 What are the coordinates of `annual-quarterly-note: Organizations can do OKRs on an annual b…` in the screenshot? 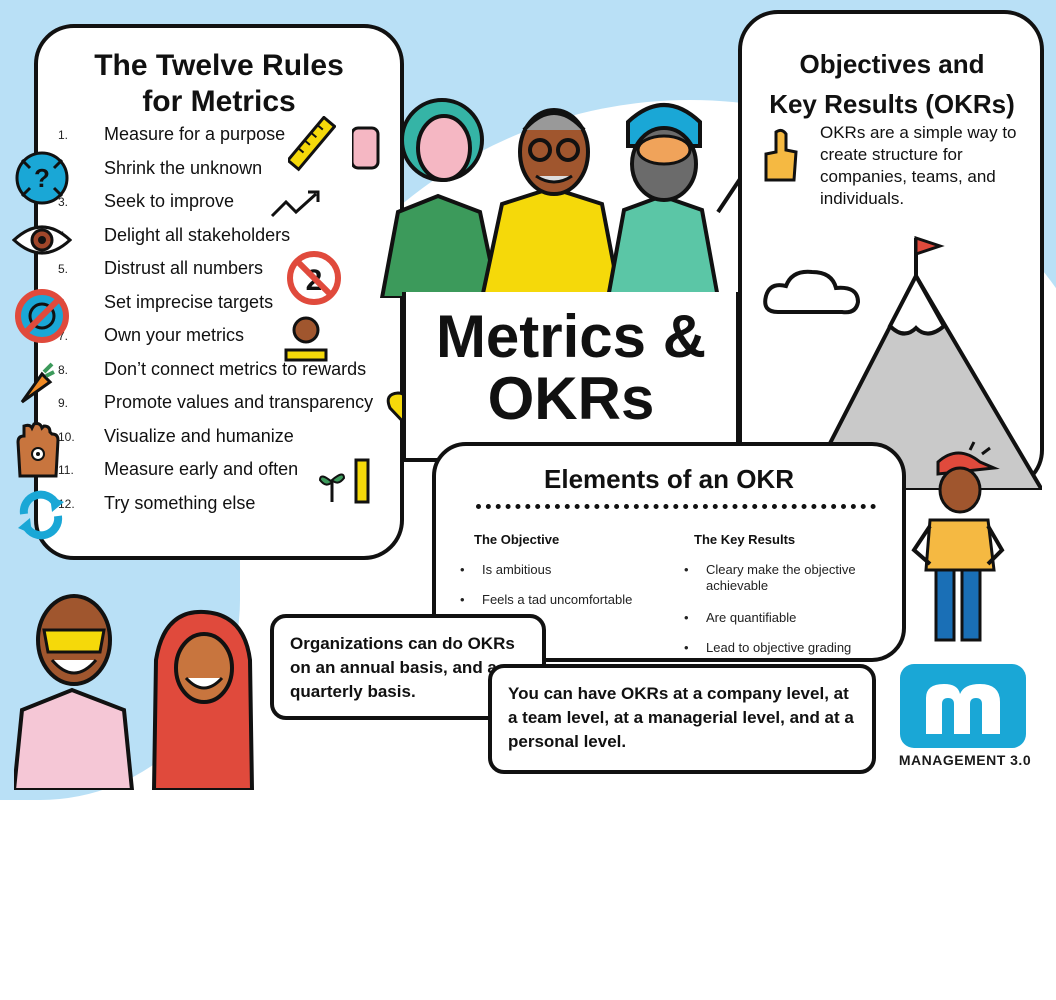 It's located at (408, 667).